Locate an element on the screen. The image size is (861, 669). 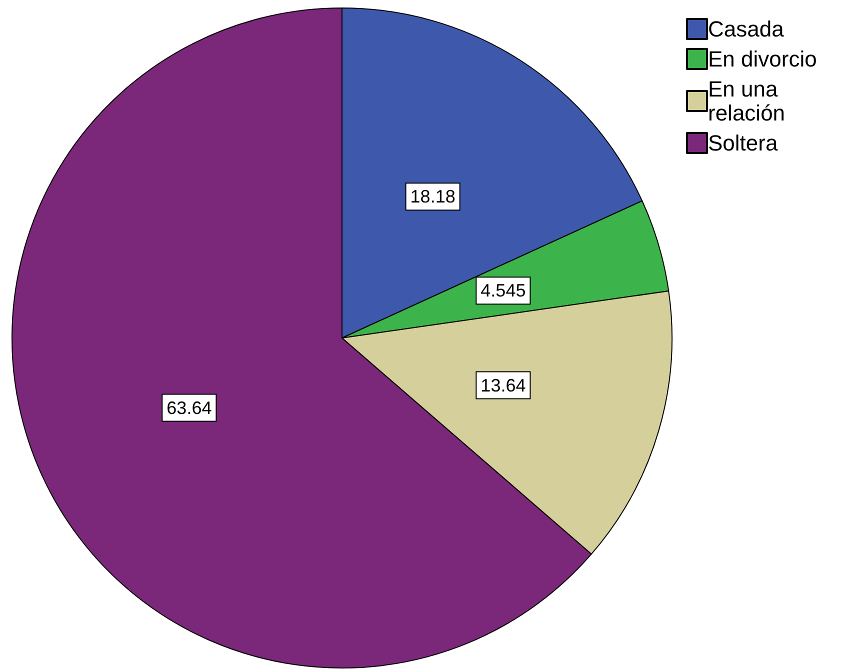
data-label: 18.18 is located at coordinates (433, 196).